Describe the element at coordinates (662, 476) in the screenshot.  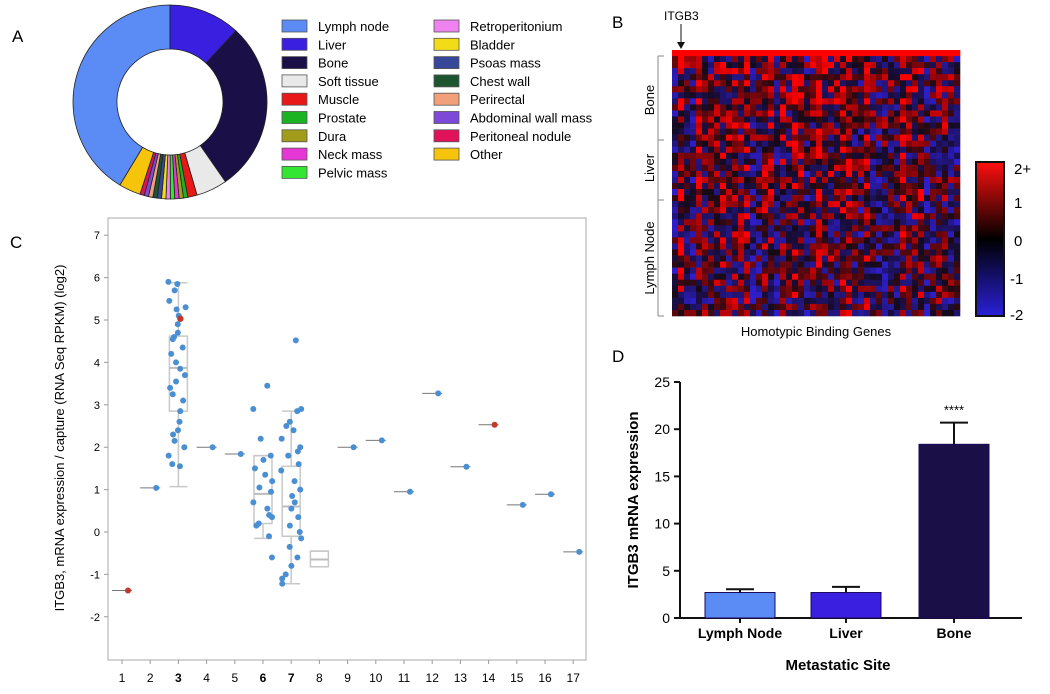
I see `y-tick-label: 15` at that location.